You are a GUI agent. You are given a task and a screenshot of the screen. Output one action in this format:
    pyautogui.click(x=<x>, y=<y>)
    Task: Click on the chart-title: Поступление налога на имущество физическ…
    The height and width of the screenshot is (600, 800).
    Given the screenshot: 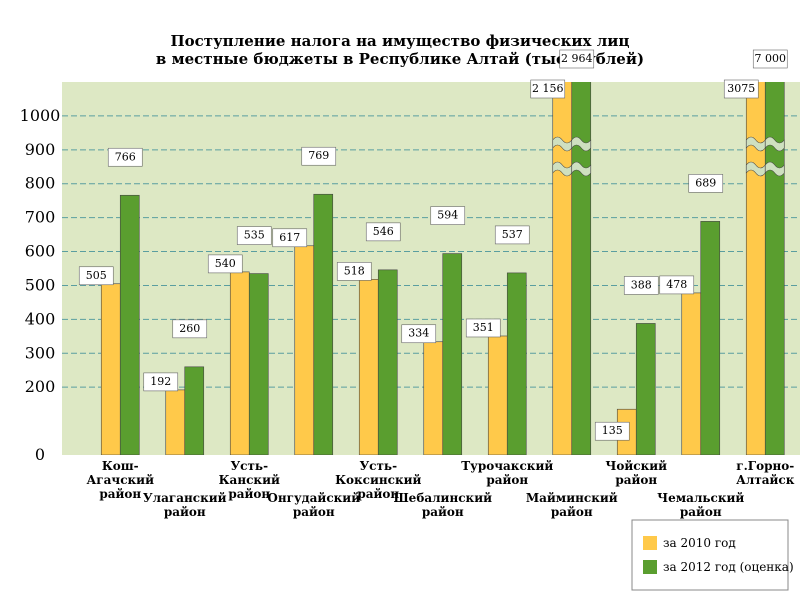 What is the action you would take?
    pyautogui.click(x=400, y=50)
    